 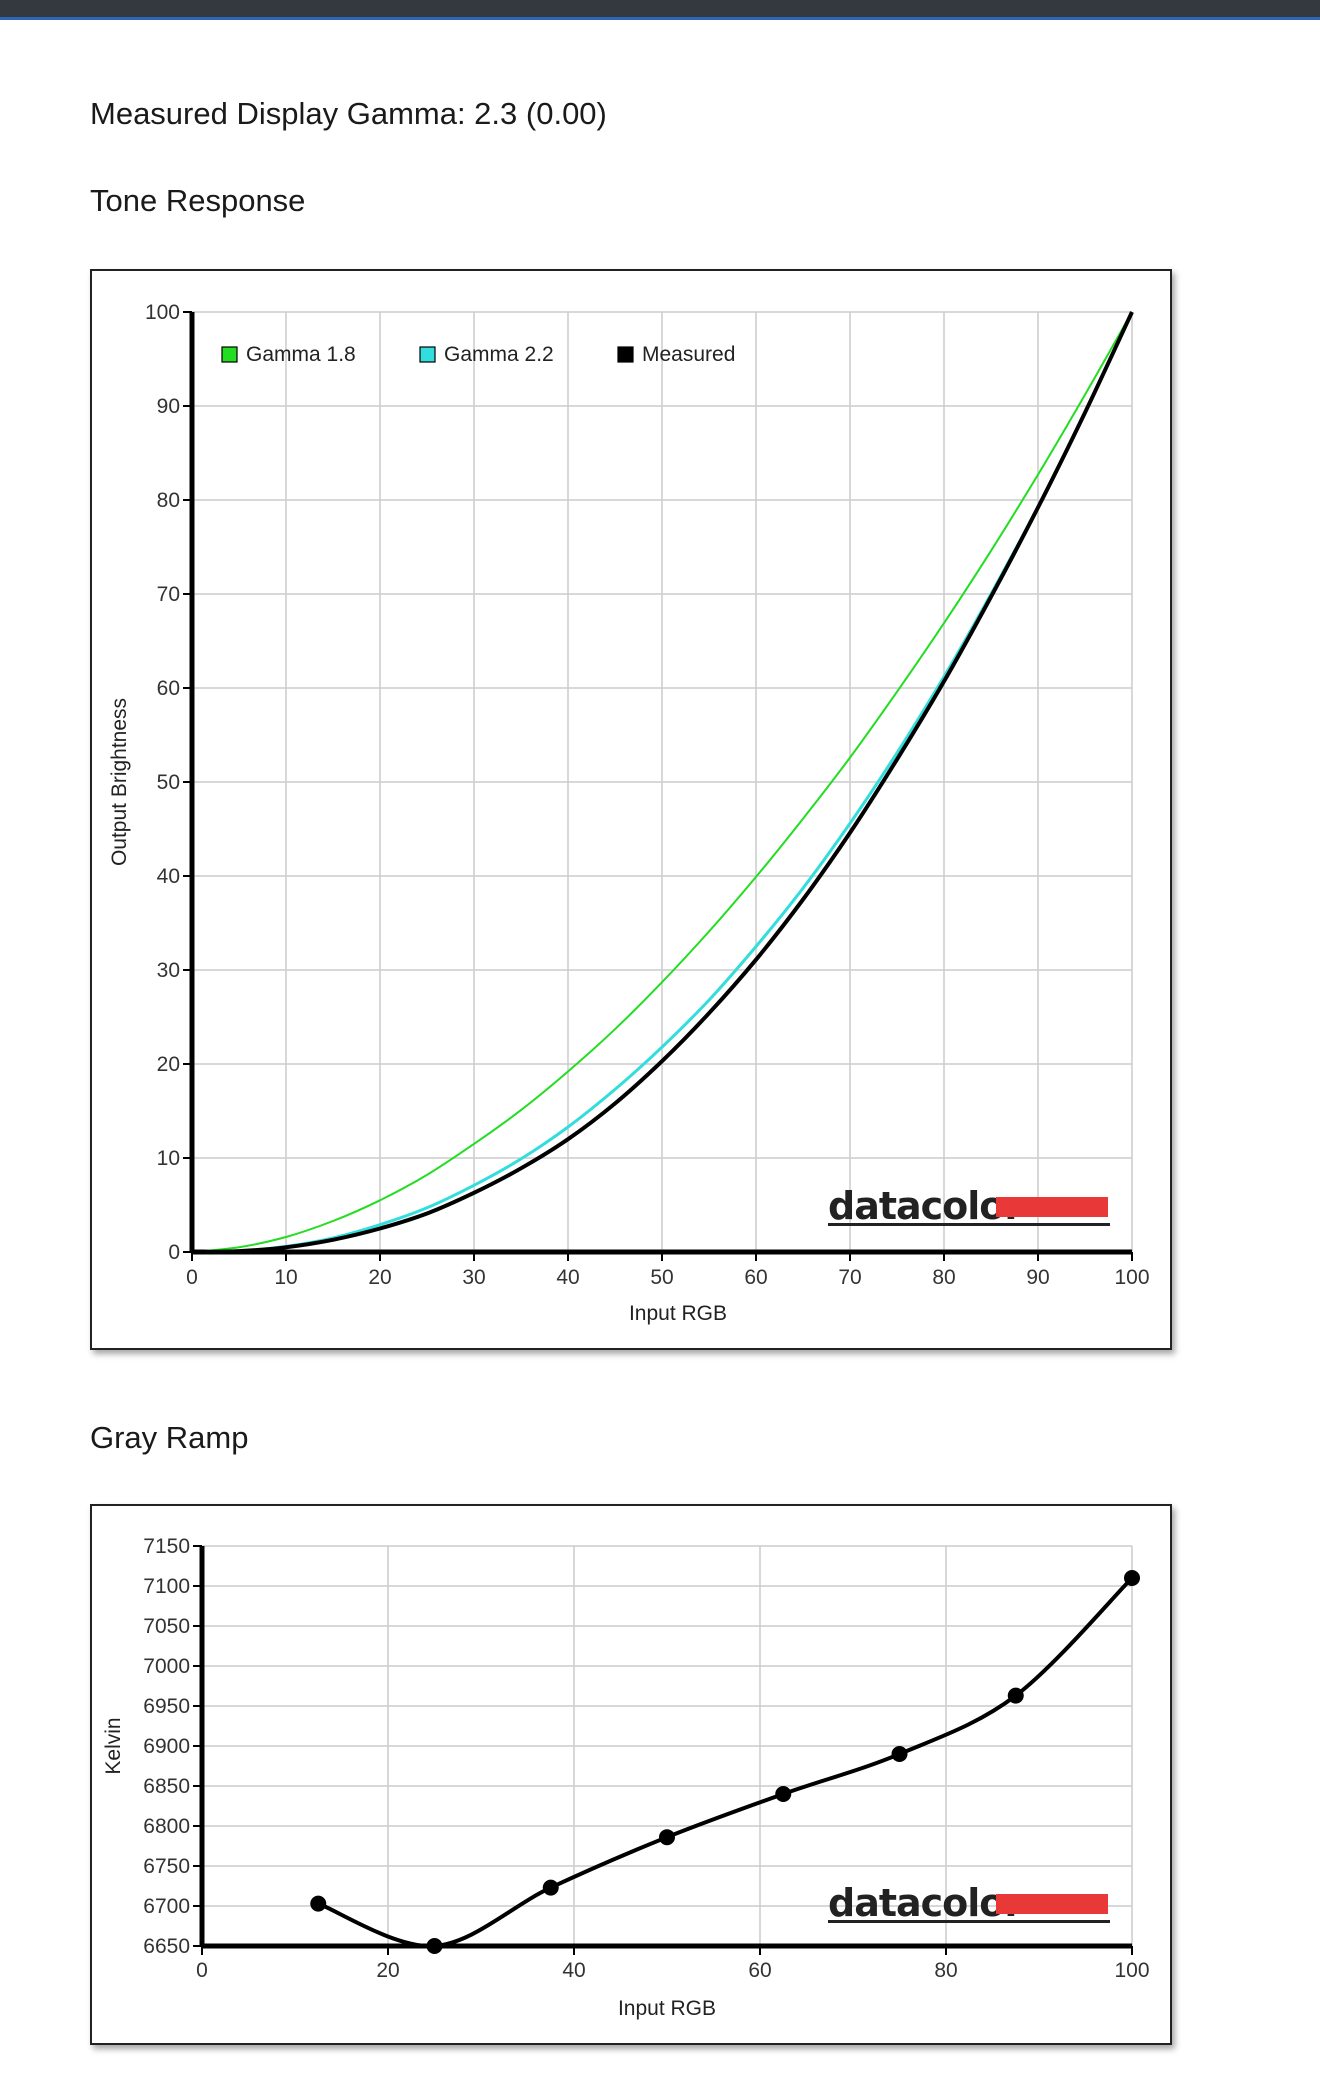 What do you see at coordinates (166, 1946) in the screenshot?
I see `y-tick-label: 6650` at bounding box center [166, 1946].